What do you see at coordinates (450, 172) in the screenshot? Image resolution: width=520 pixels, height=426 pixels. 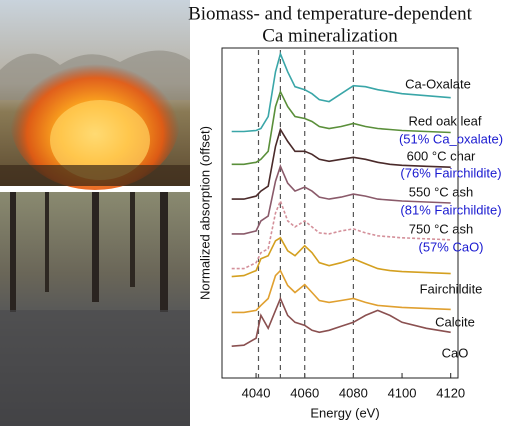 I see `fit-annotation: (76% Fairchildite)` at bounding box center [450, 172].